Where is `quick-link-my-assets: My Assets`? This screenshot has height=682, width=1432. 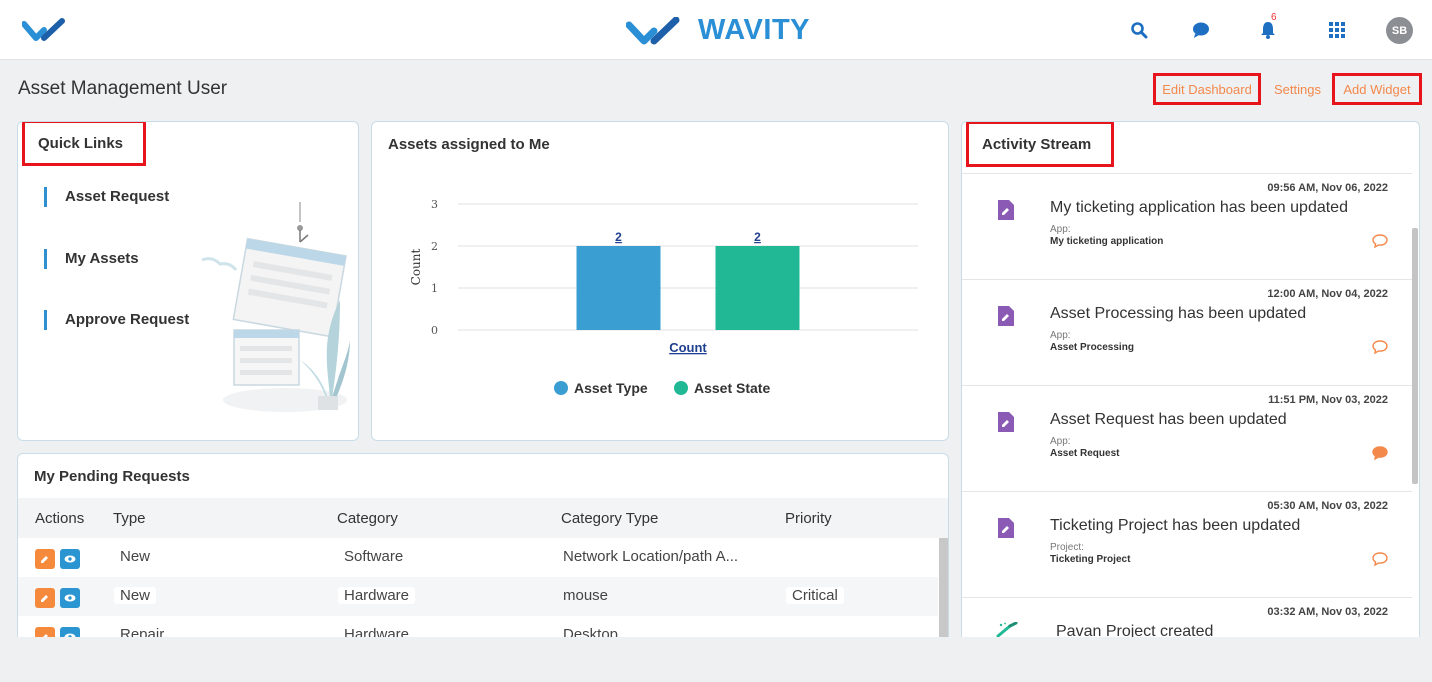
quick-link-my-assets: My Assets is located at coordinates (91, 259).